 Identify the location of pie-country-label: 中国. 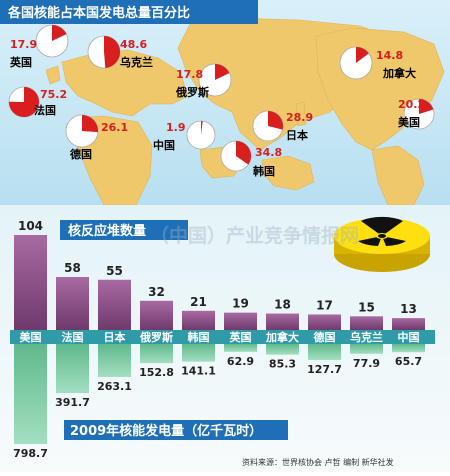
(164, 145).